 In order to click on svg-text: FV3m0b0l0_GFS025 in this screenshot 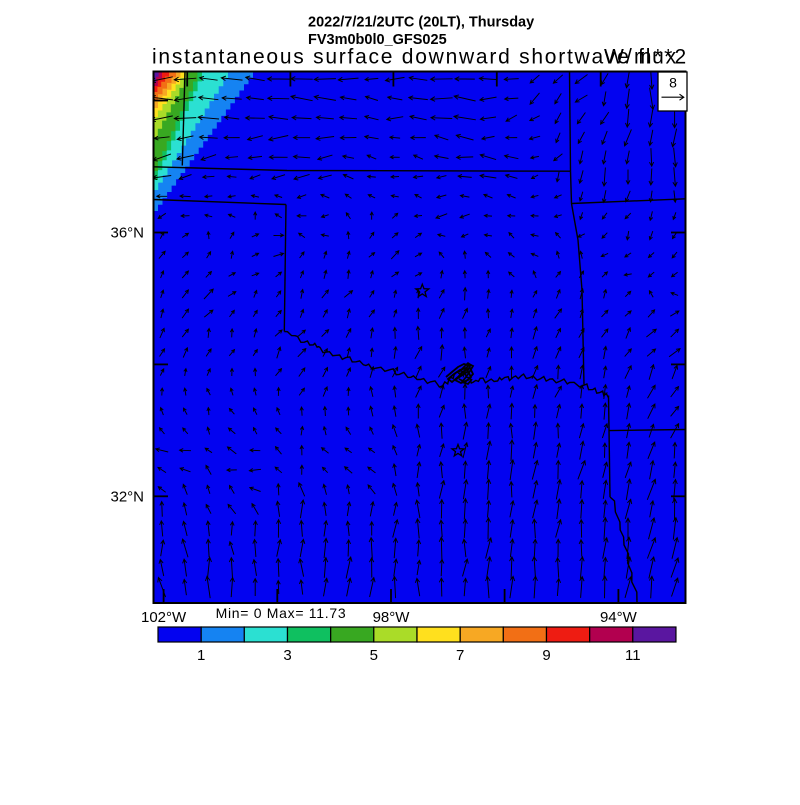, I will do `click(377, 40)`.